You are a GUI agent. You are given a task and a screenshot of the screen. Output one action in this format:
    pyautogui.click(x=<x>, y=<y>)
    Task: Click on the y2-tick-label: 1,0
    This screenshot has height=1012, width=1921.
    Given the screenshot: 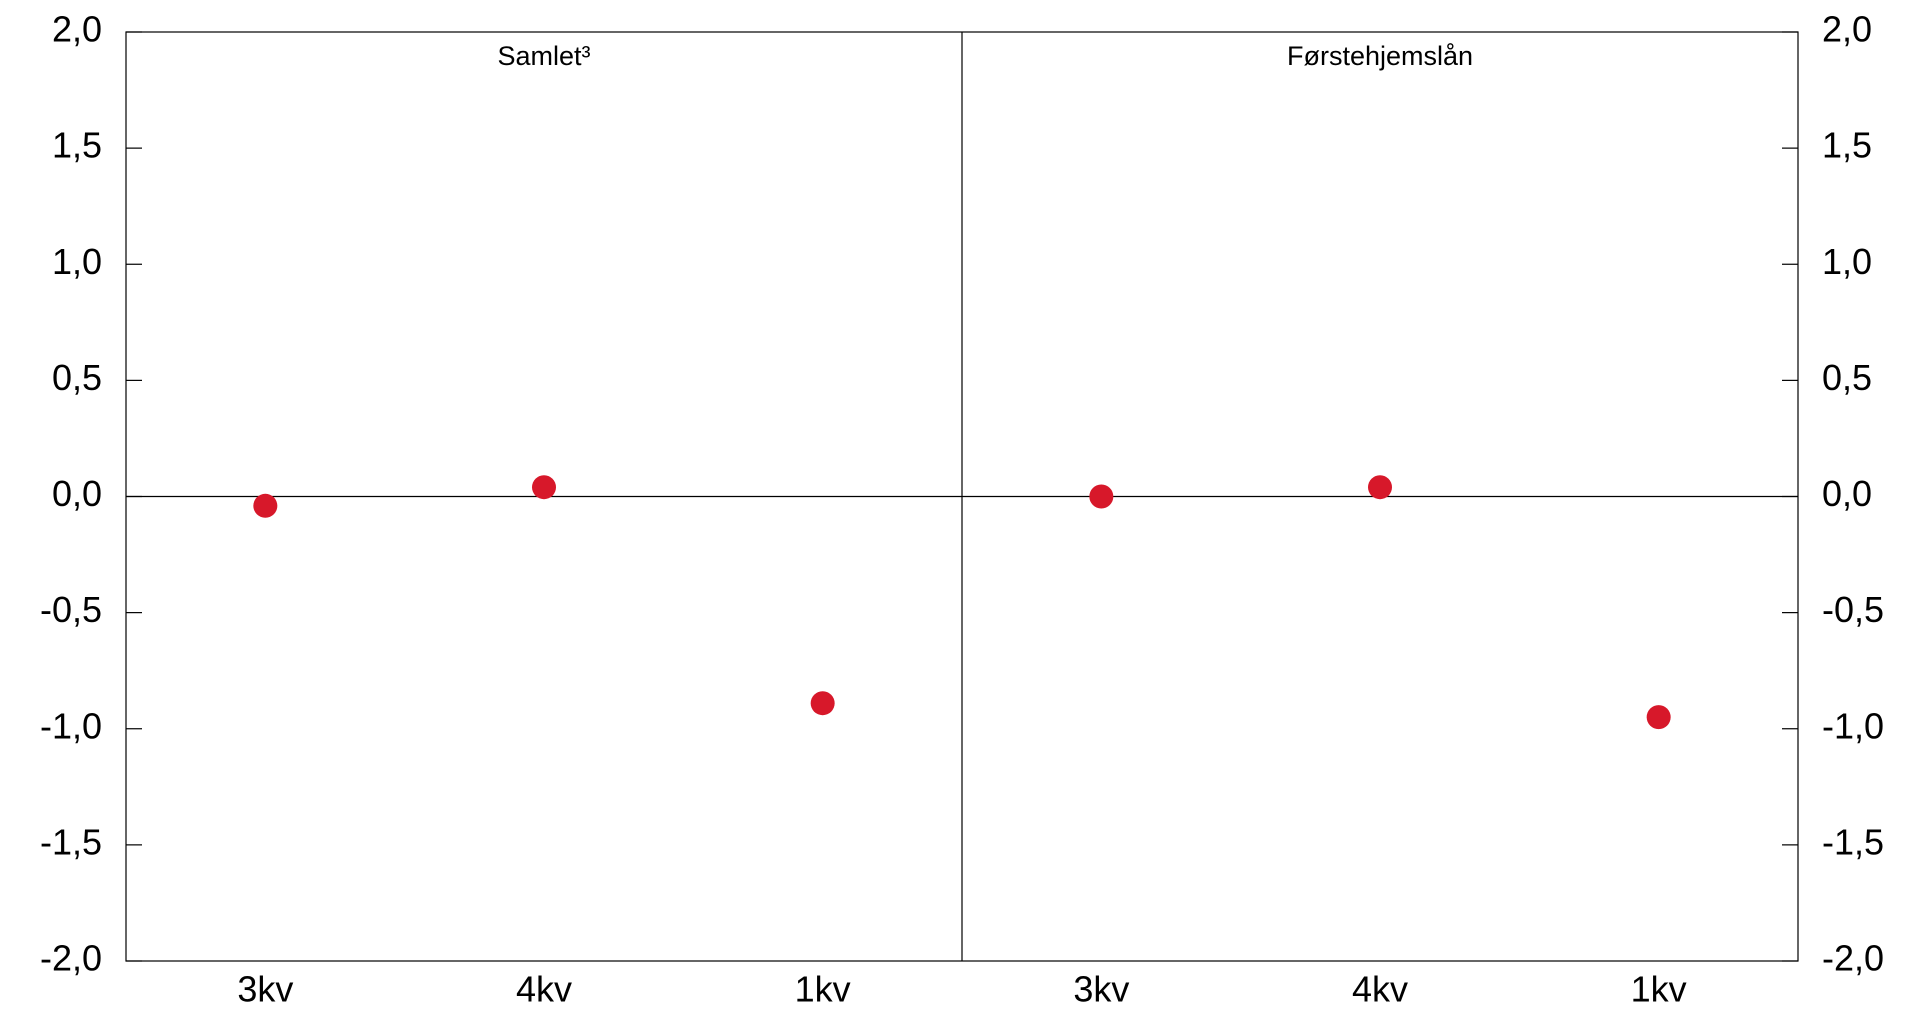 What is the action you would take?
    pyautogui.click(x=1847, y=261)
    